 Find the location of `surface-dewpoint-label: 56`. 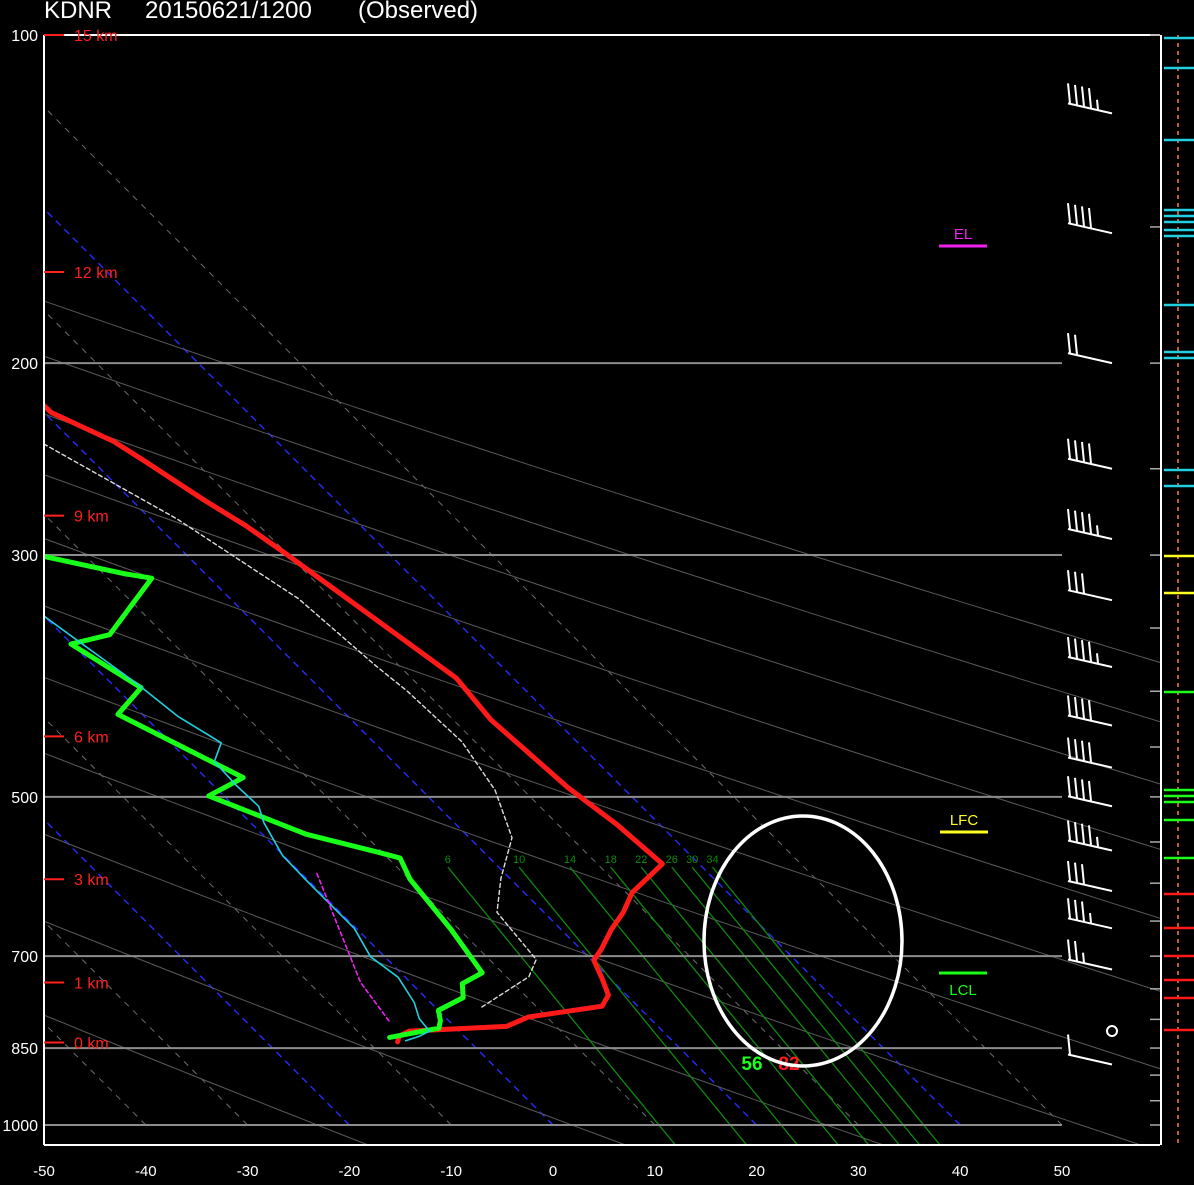

surface-dewpoint-label: 56 is located at coordinates (751, 1064).